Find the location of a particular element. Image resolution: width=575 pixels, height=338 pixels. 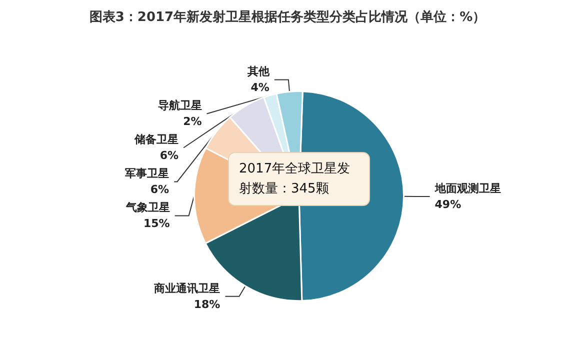

slice-label: 其他 is located at coordinates (258, 71).